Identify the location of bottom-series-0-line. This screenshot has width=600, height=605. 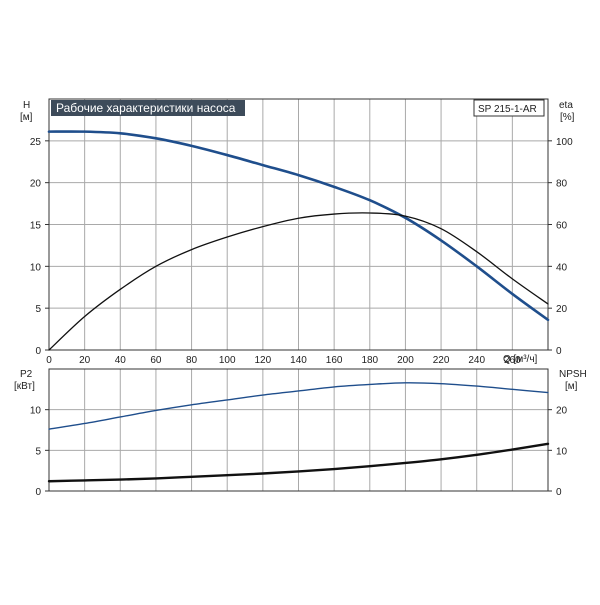
(298, 406).